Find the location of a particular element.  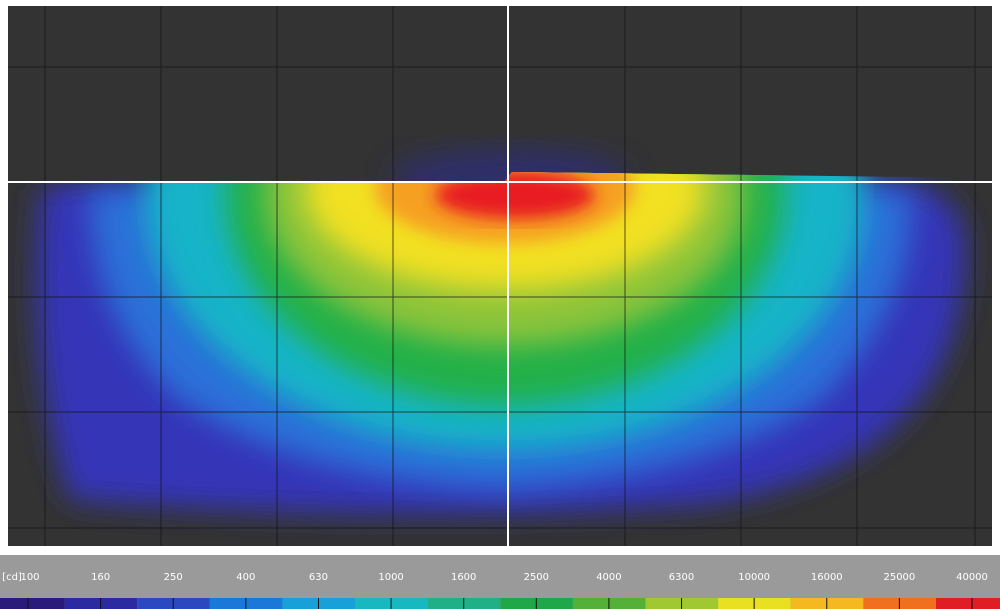

colorbar-label: 160 is located at coordinates (100, 577).